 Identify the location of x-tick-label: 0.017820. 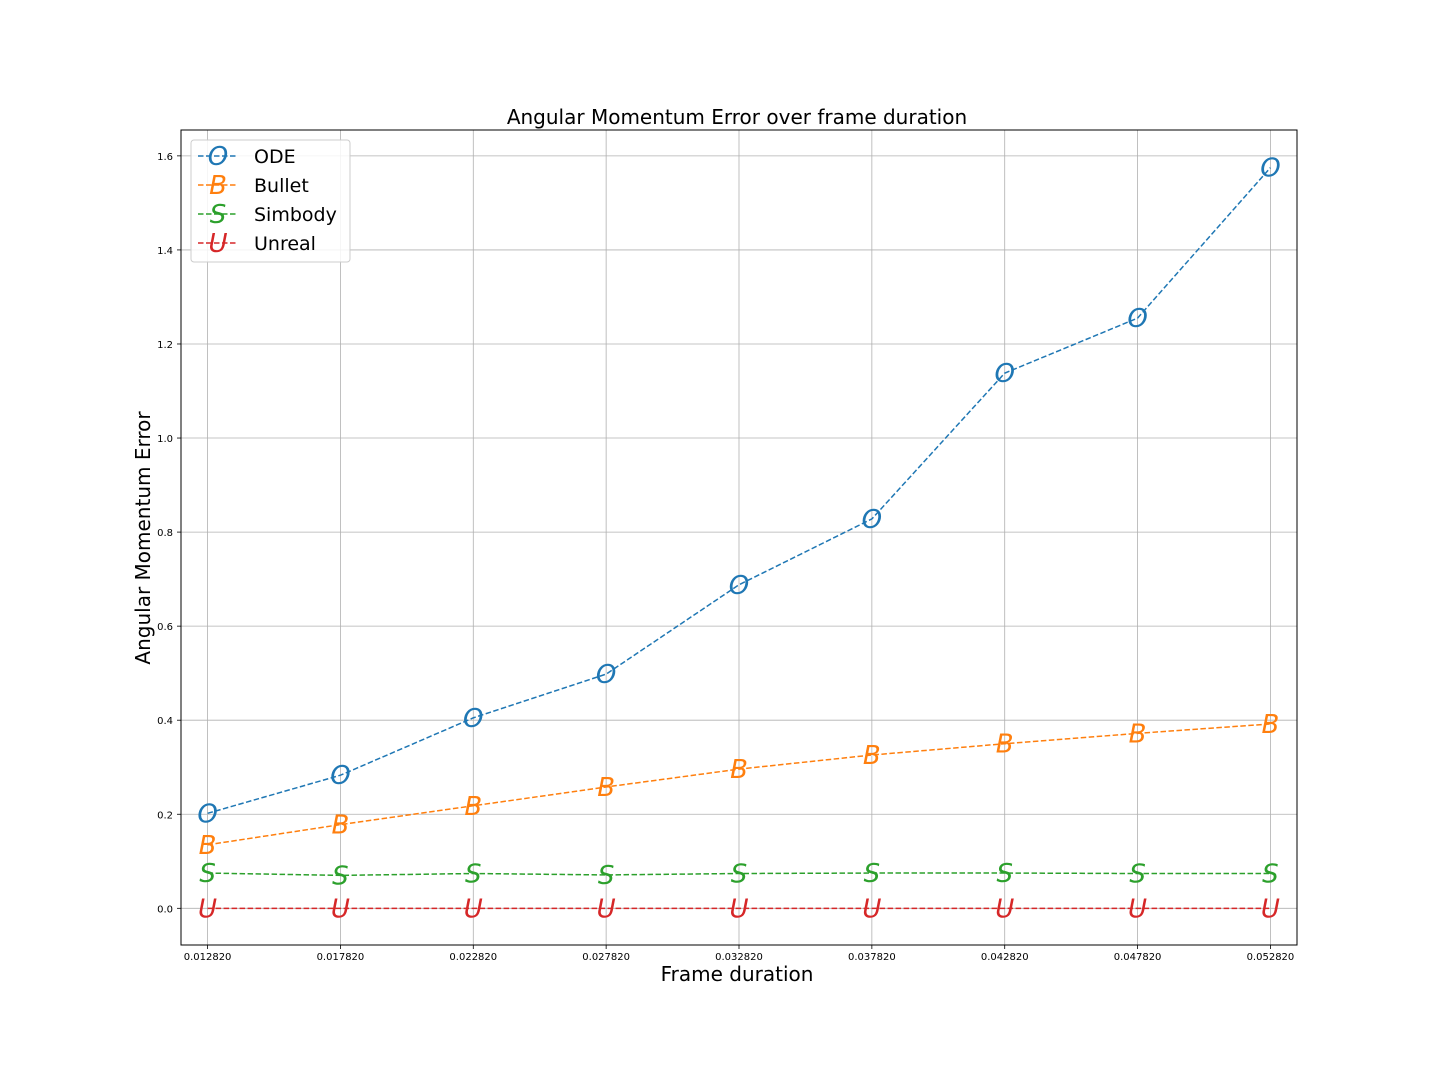
(341, 957).